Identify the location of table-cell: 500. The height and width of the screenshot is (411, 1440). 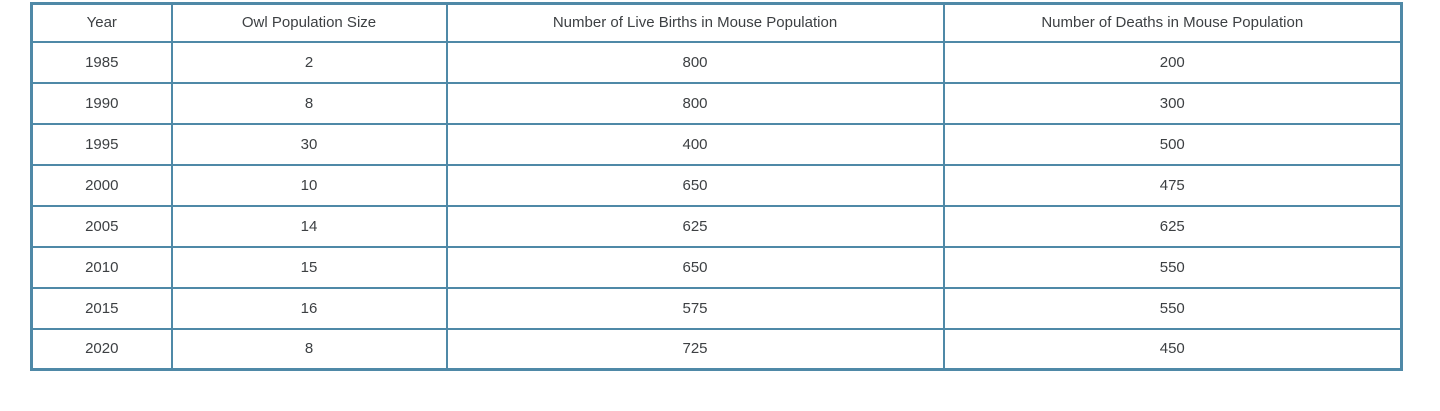
(1172, 144).